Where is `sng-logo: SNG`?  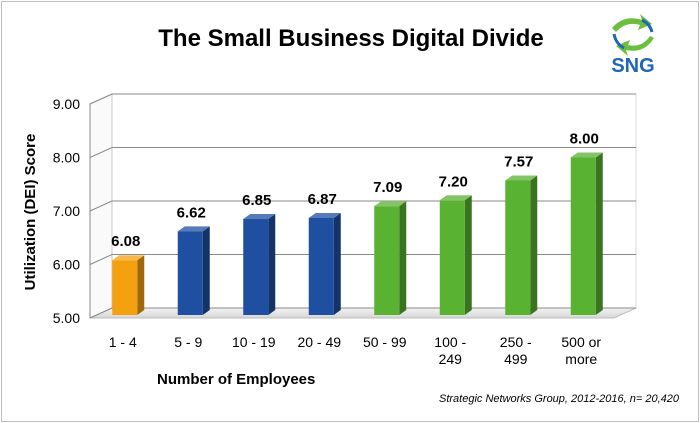 sng-logo: SNG is located at coordinates (633, 45).